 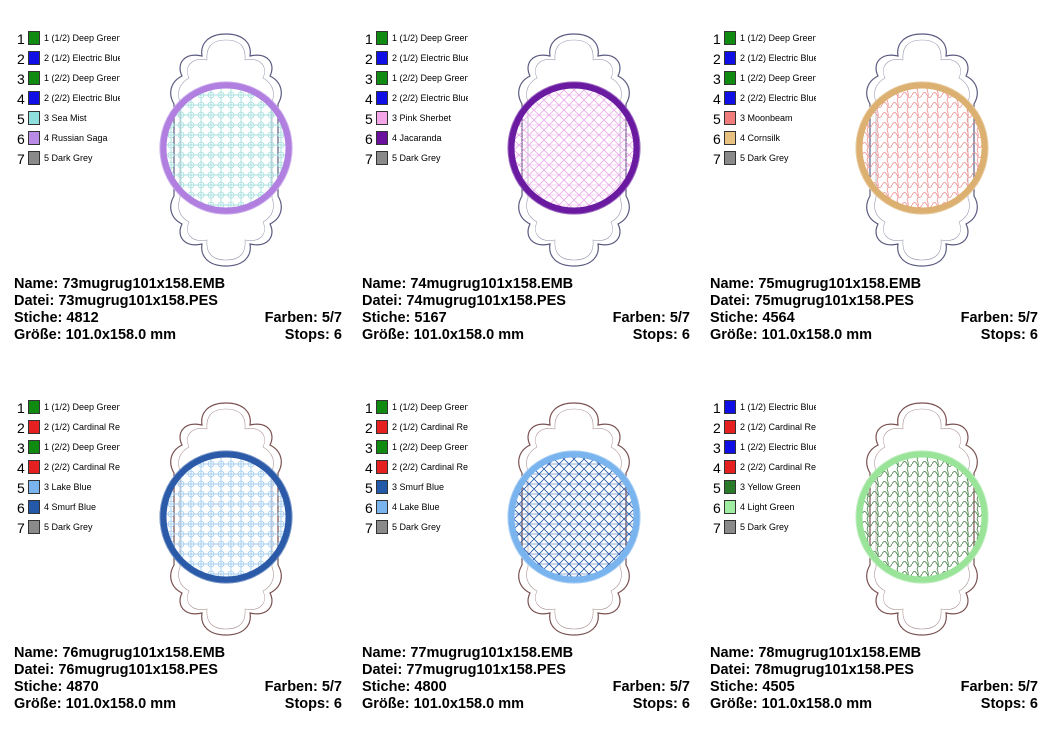 What do you see at coordinates (778, 38) in the screenshot?
I see `legend-label: 1 (1/2) Deep Green` at bounding box center [778, 38].